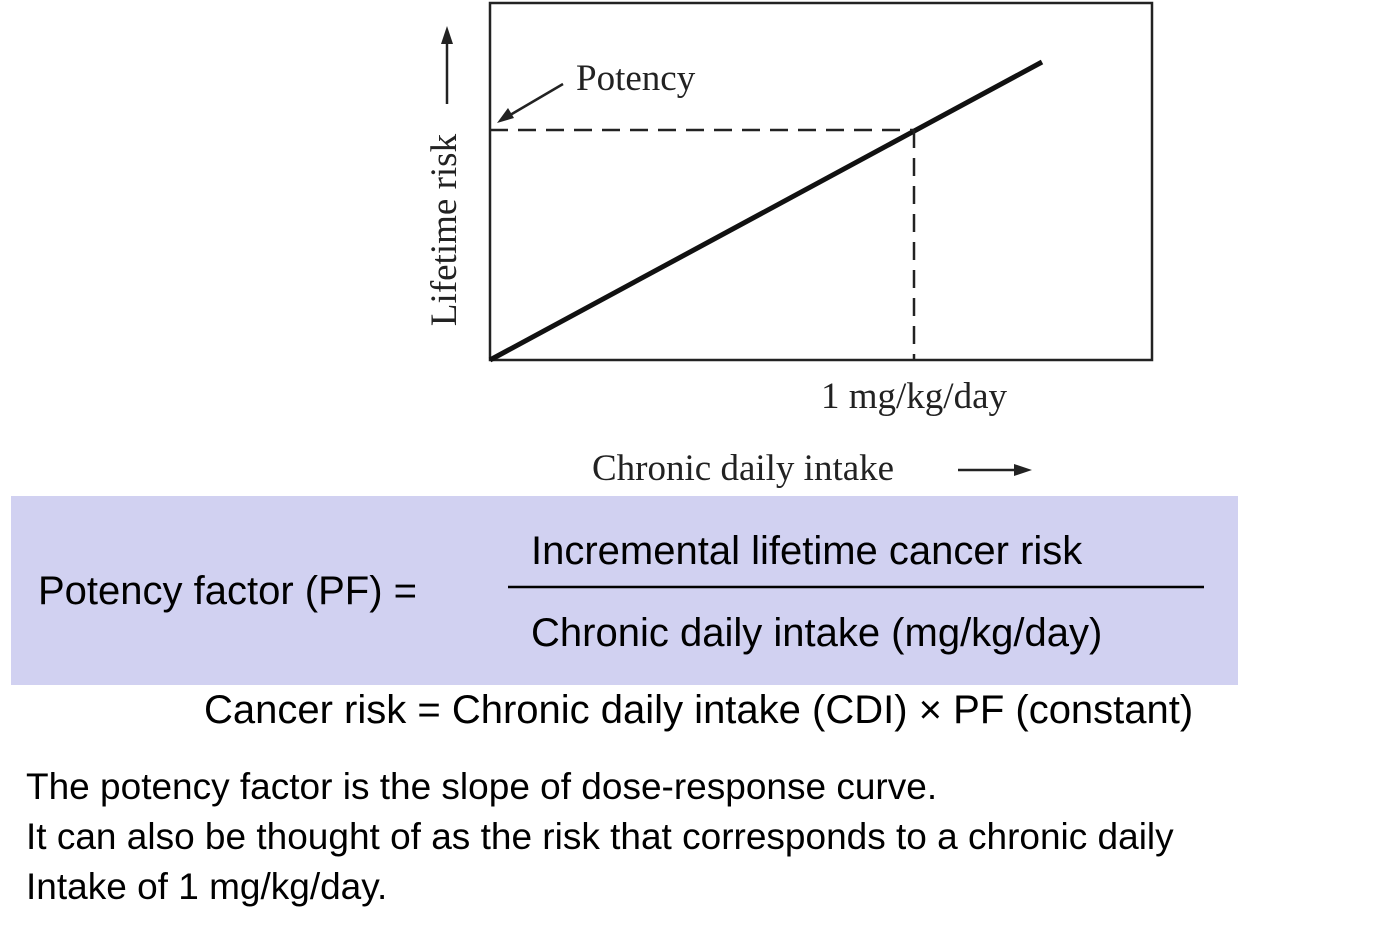 The height and width of the screenshot is (935, 1379). I want to click on y-axis-label: Lifetime risk, so click(444, 229).